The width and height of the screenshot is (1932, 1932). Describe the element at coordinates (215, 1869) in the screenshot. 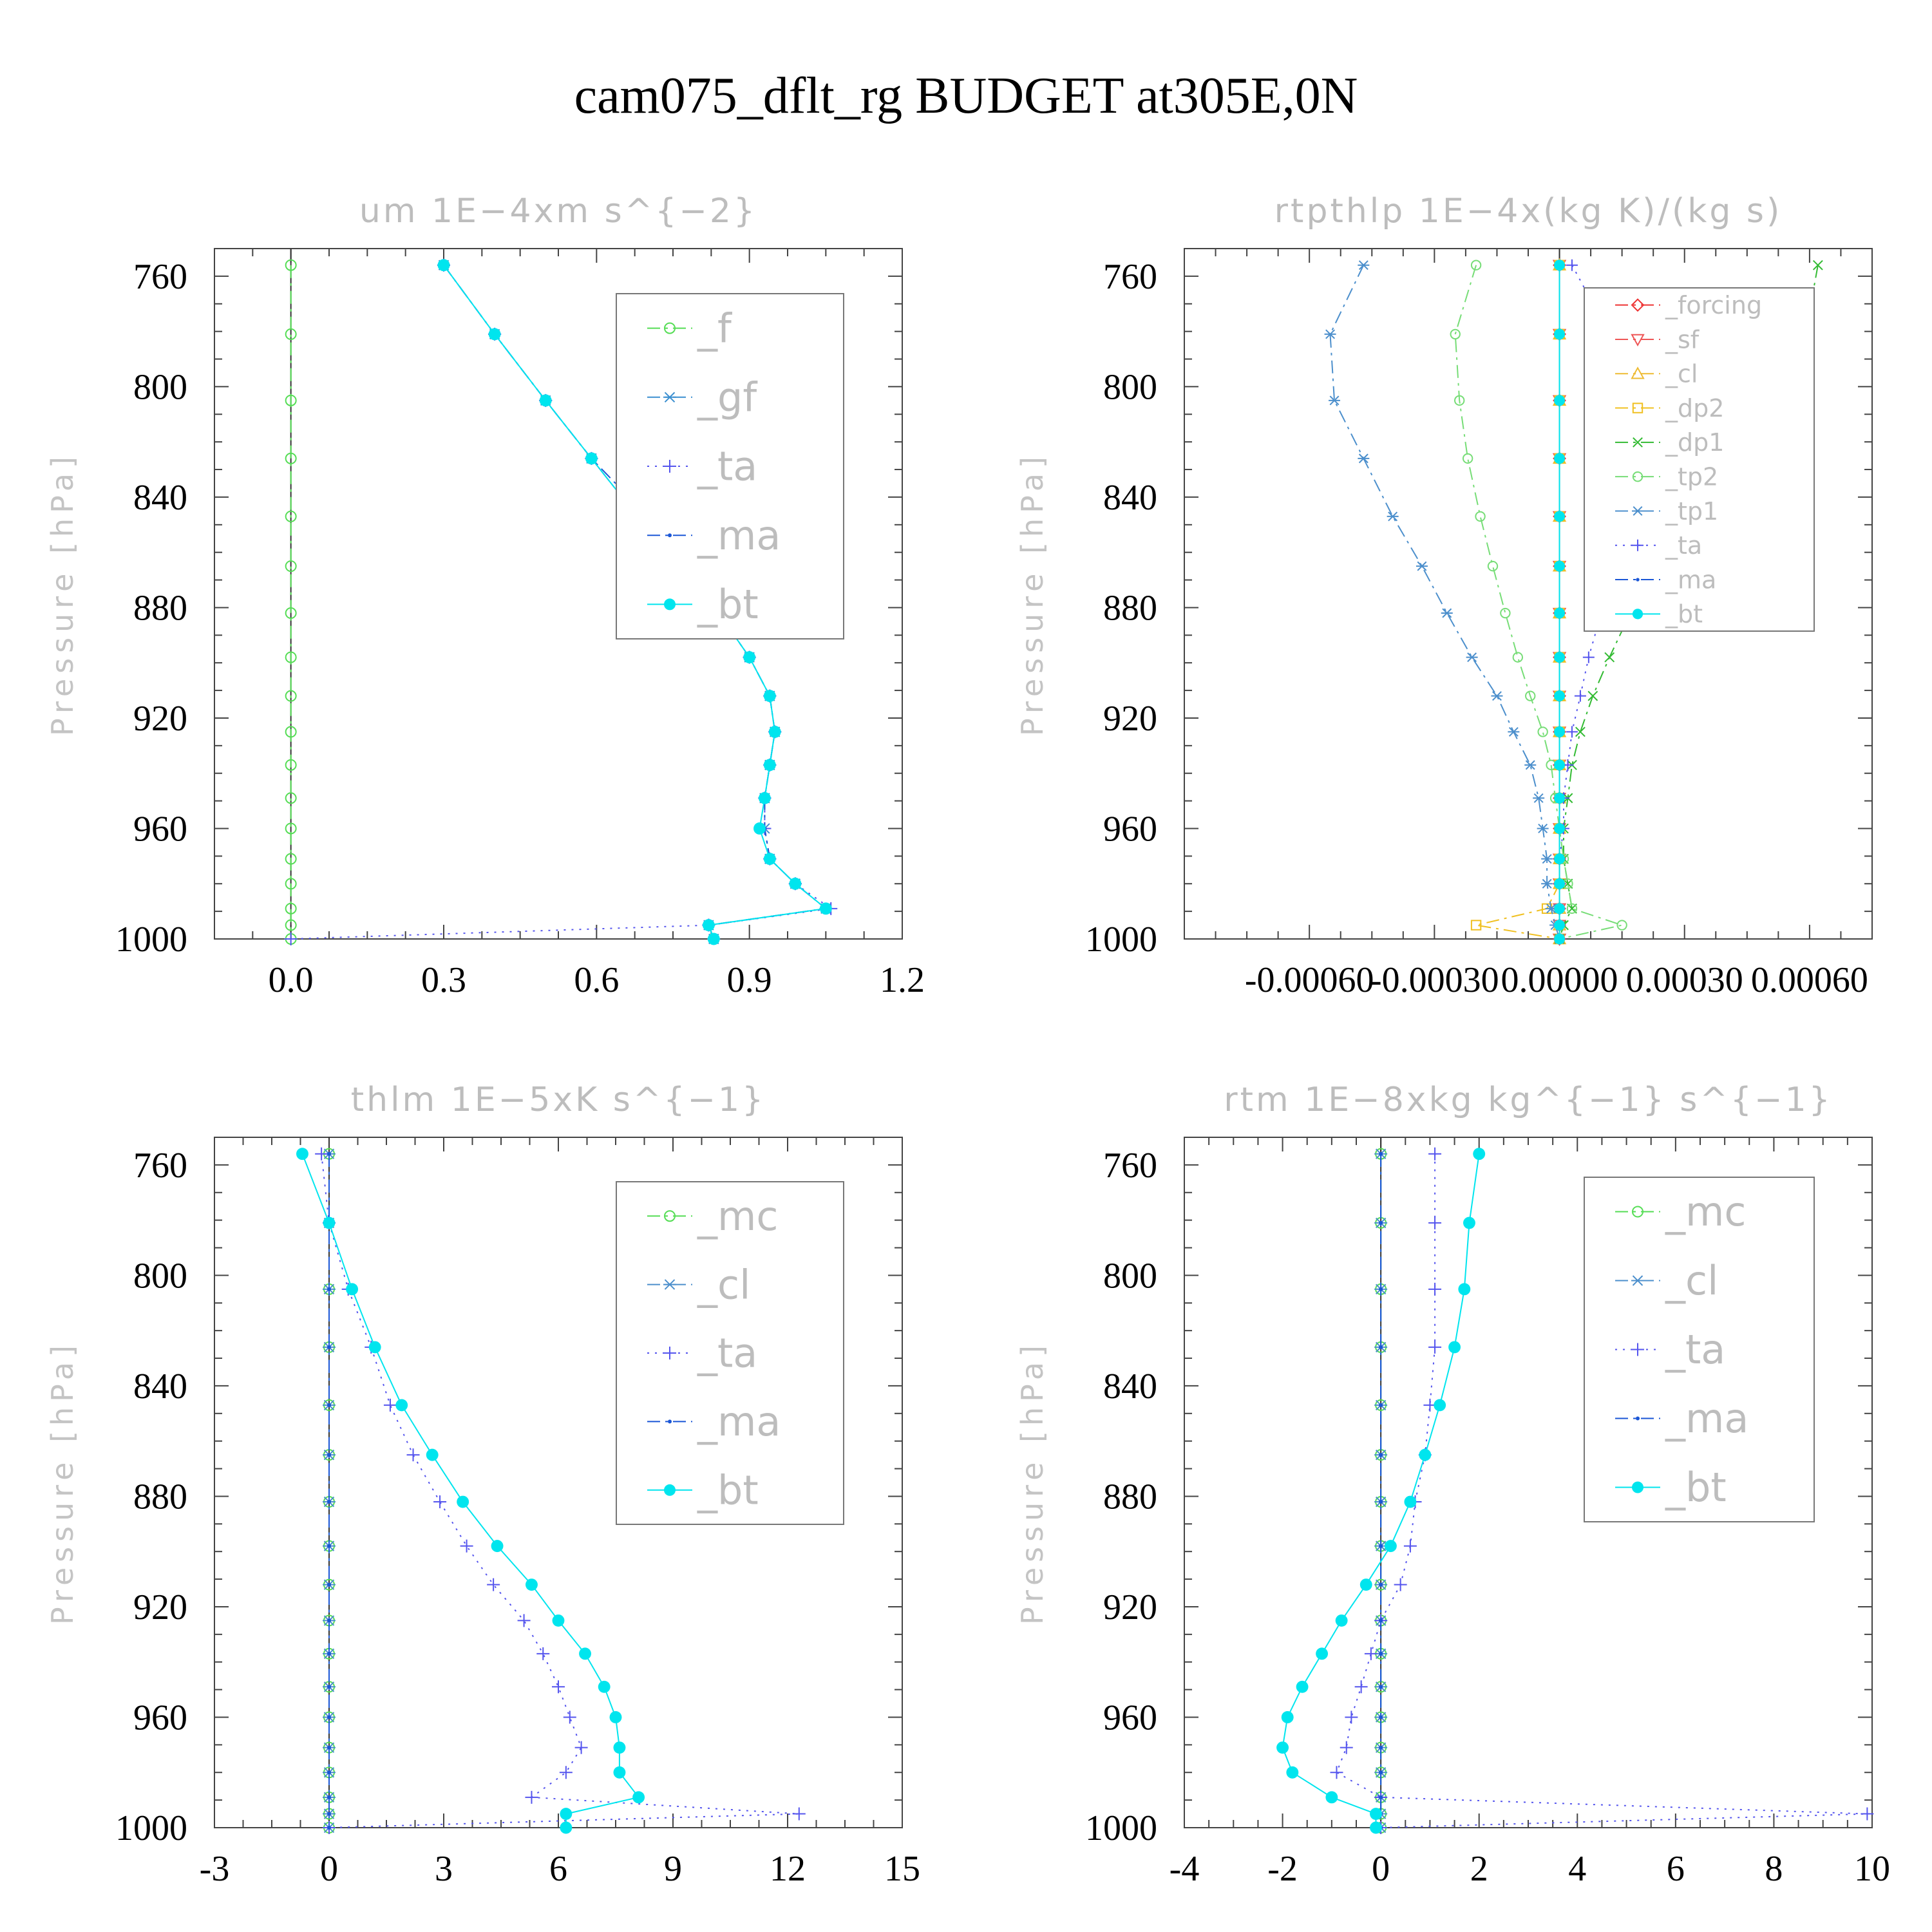

I see `x-tick-label: -3` at that location.